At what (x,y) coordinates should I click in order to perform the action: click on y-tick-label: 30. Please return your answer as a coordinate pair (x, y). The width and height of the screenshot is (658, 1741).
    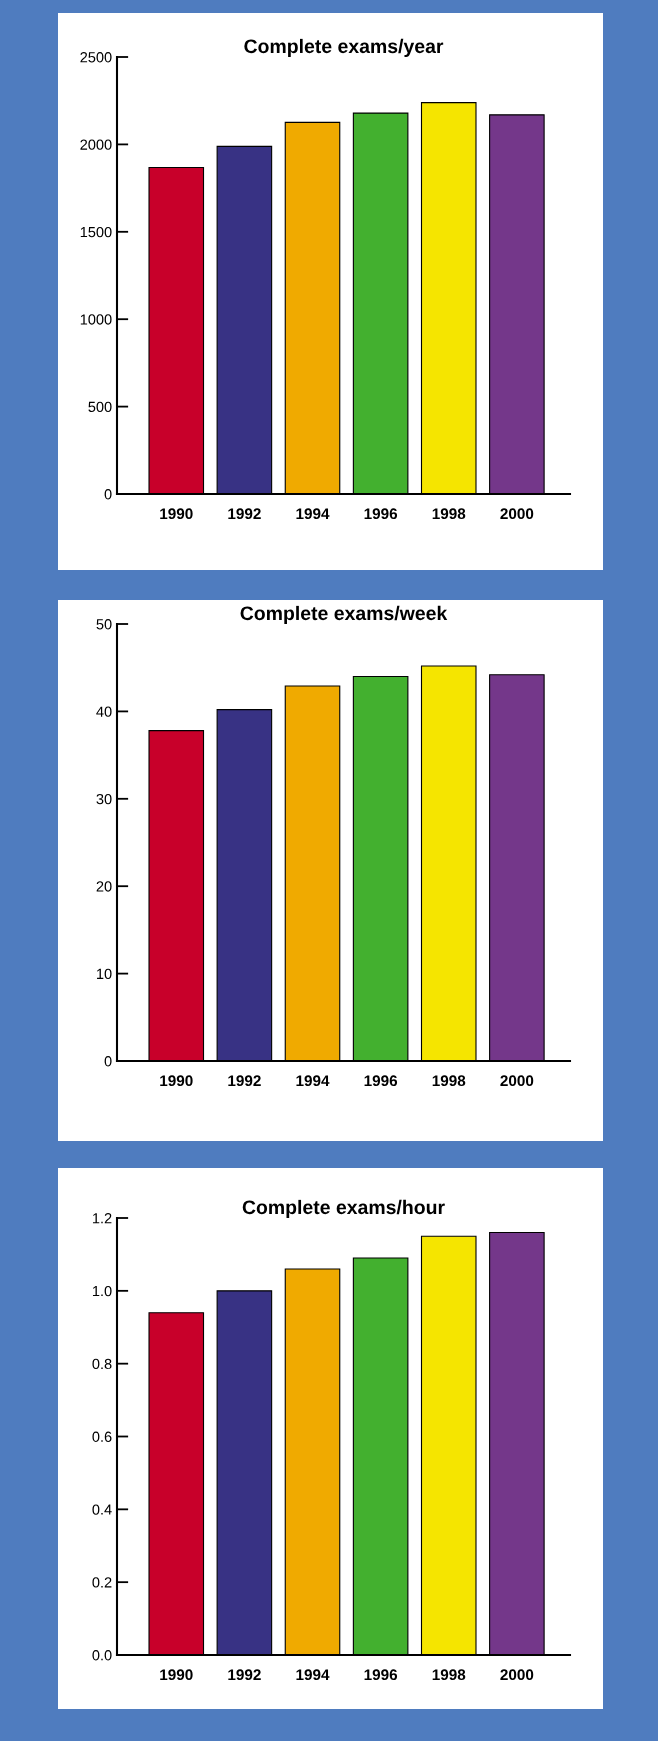
    Looking at the image, I should click on (104, 799).